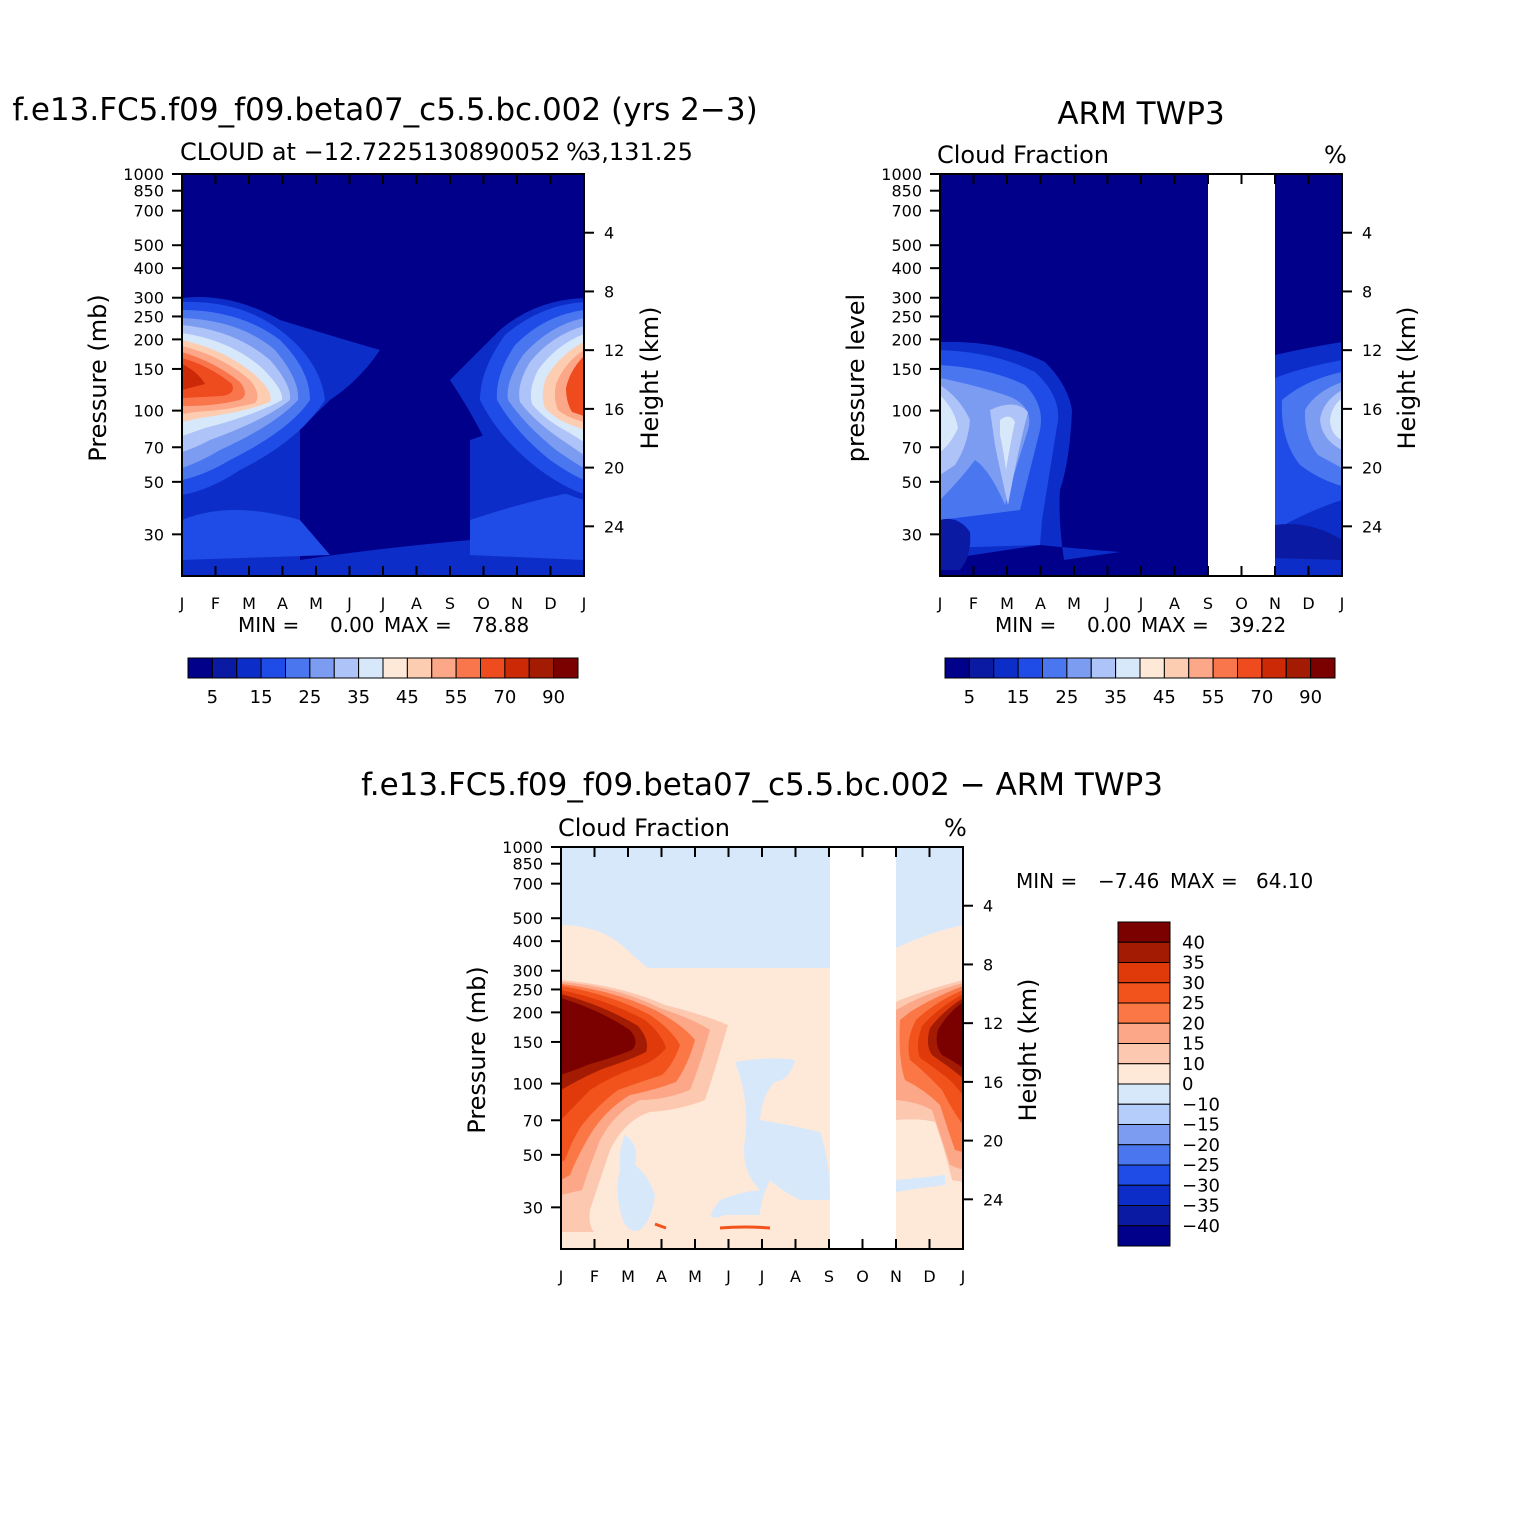 The height and width of the screenshot is (1524, 1524). Describe the element at coordinates (148, 191) in the screenshot. I see `y-tick-label: 850` at that location.